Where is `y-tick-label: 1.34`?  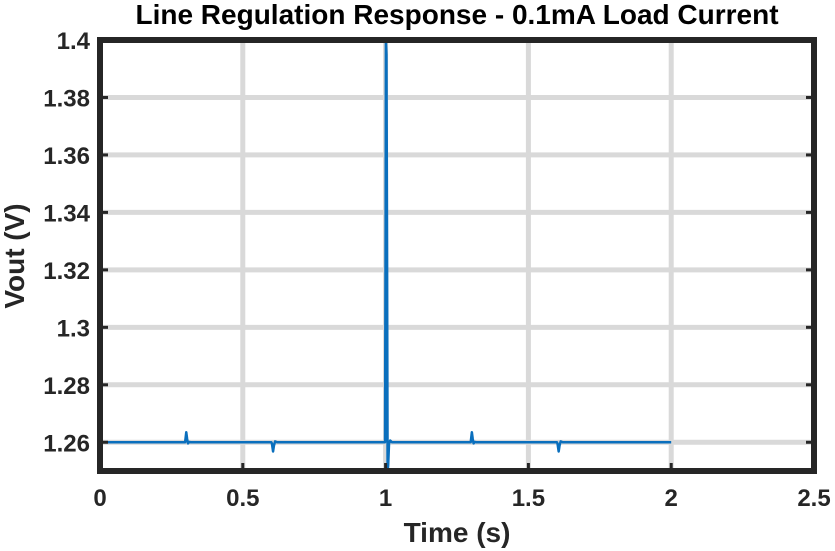 y-tick-label: 1.34 is located at coordinates (66, 213).